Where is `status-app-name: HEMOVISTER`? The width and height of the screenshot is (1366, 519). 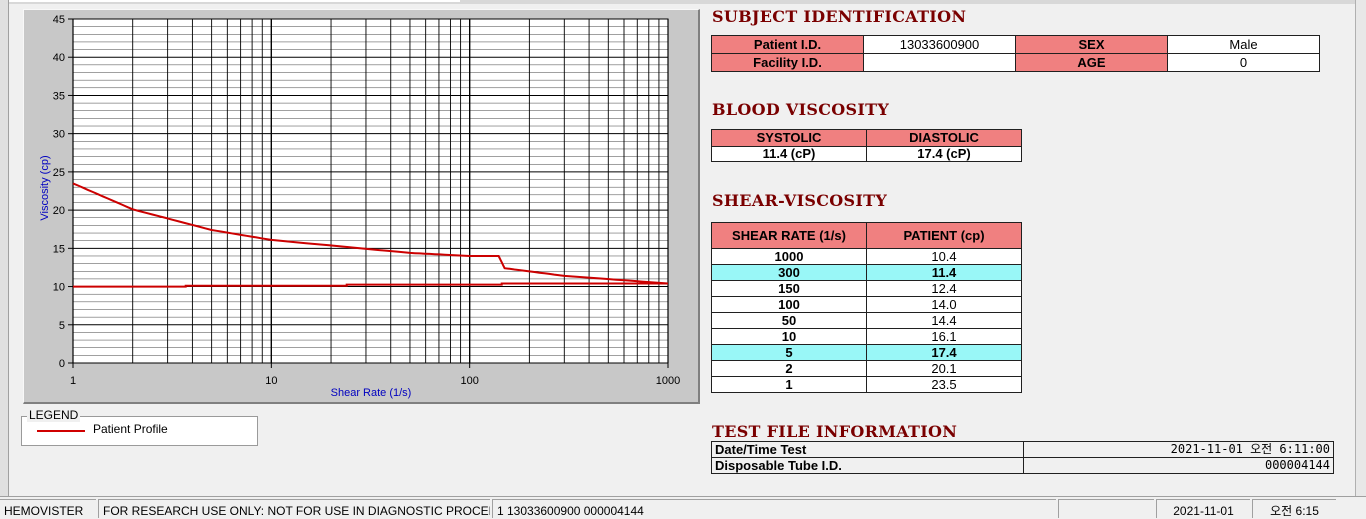
status-app-name: HEMOVISTER is located at coordinates (48, 508).